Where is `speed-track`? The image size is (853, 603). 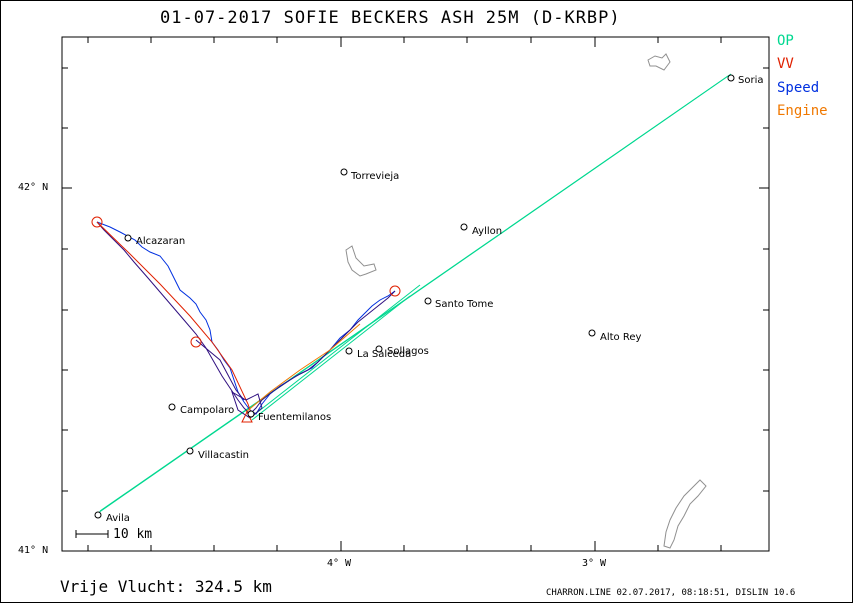
speed-track is located at coordinates (246, 318).